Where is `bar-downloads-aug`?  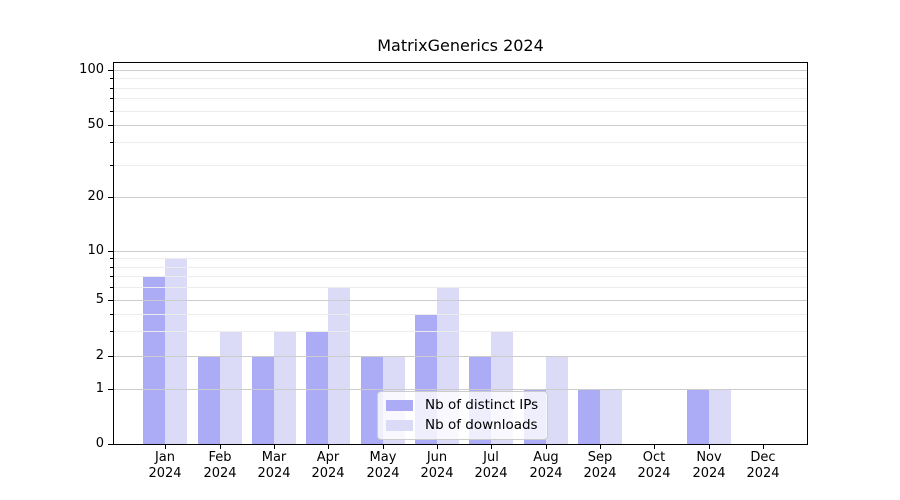
bar-downloads-aug is located at coordinates (556, 400).